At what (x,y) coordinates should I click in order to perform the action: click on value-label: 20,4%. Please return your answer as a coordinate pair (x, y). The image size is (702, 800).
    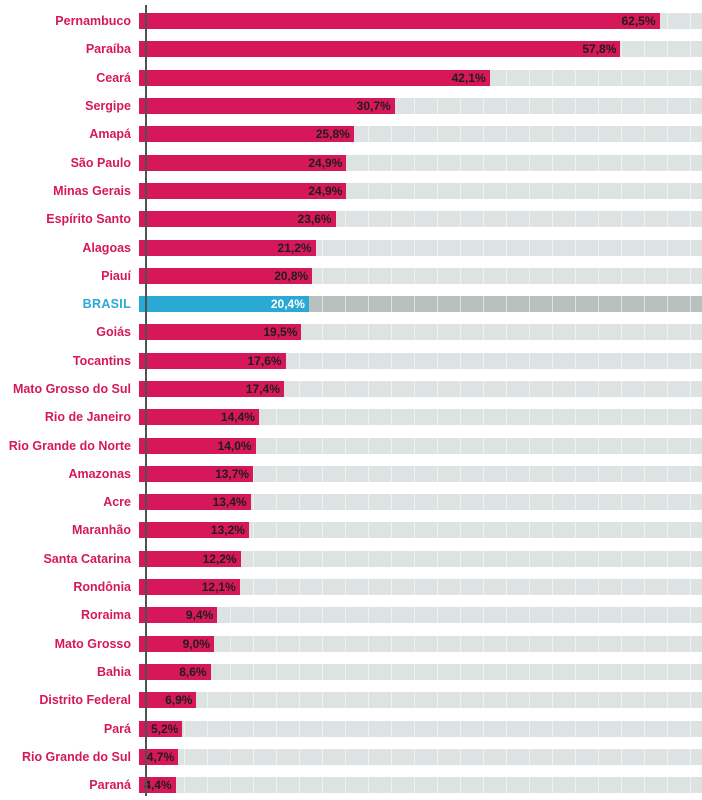
    Looking at the image, I should click on (287, 304).